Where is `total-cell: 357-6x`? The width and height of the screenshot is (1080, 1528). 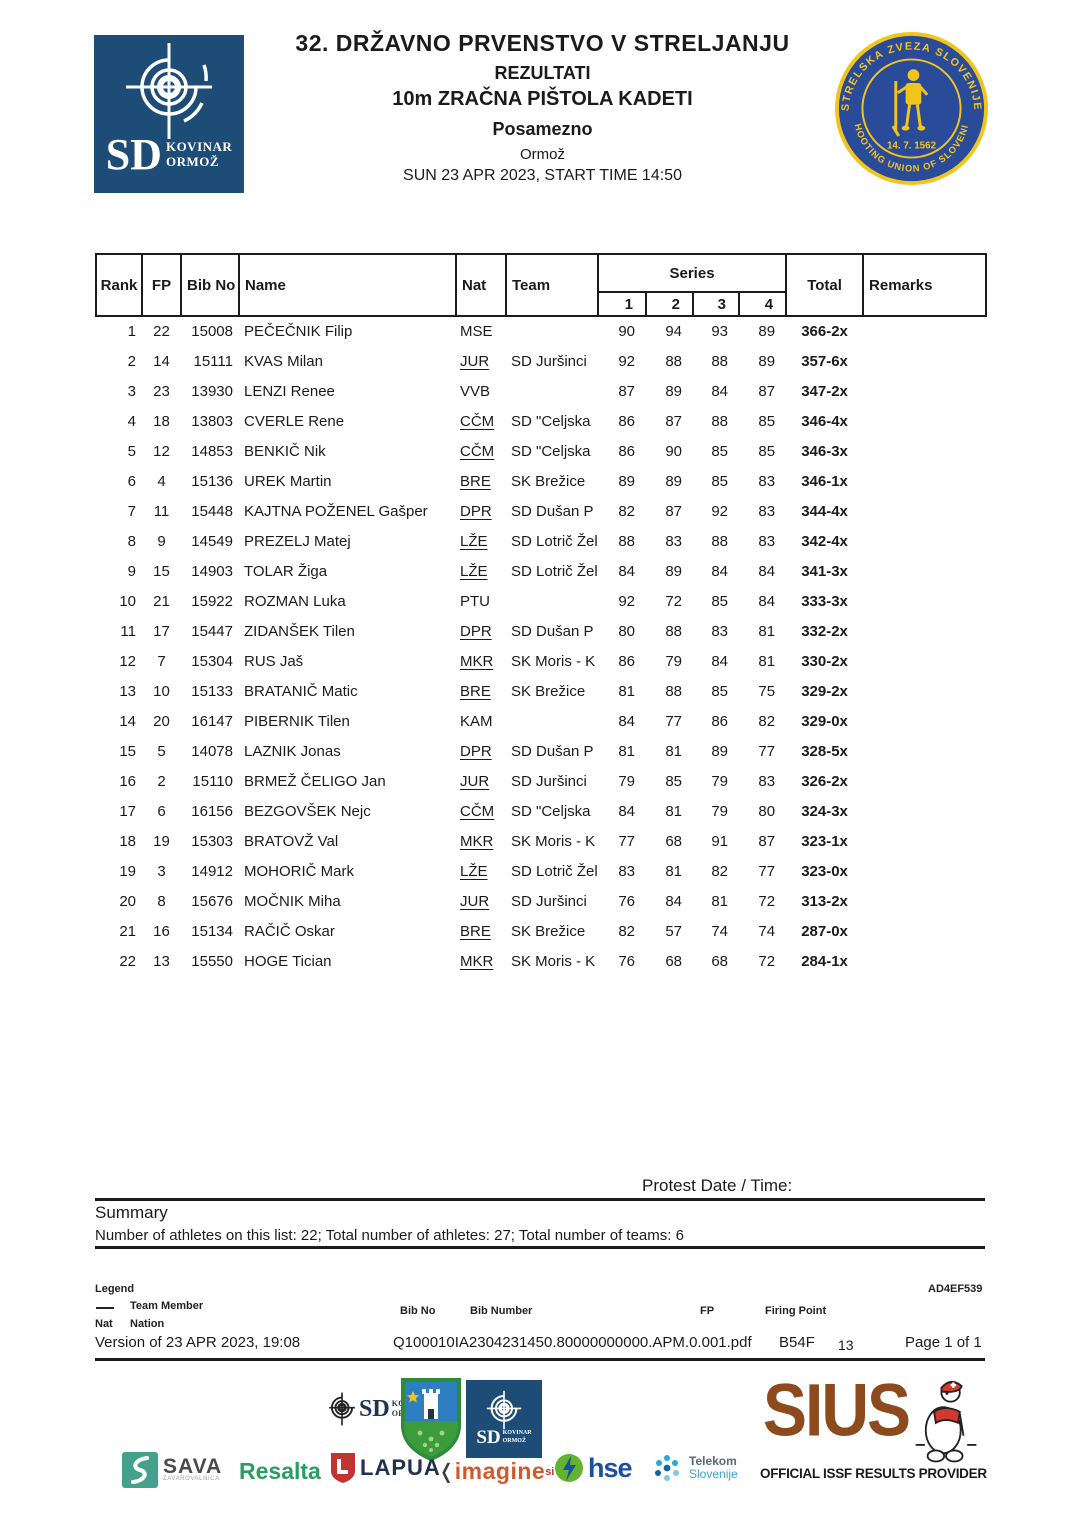
total-cell: 357-6x is located at coordinates (824, 361).